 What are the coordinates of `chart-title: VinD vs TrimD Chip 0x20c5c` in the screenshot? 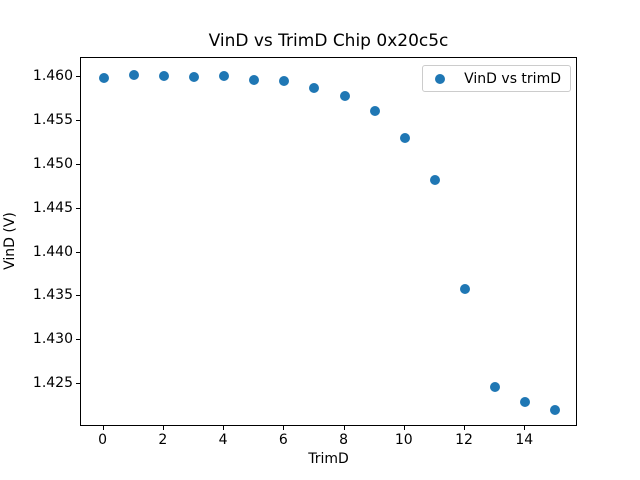 It's located at (328, 41).